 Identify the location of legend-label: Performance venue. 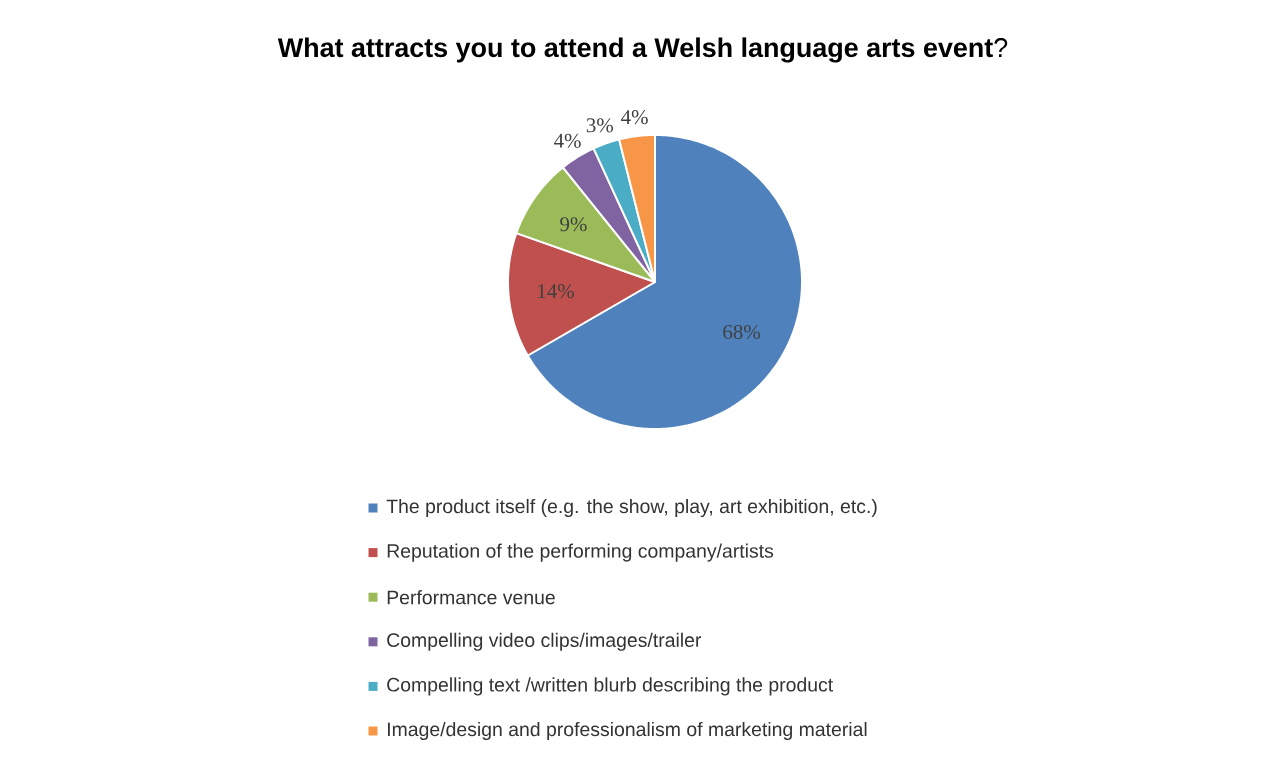
(471, 597).